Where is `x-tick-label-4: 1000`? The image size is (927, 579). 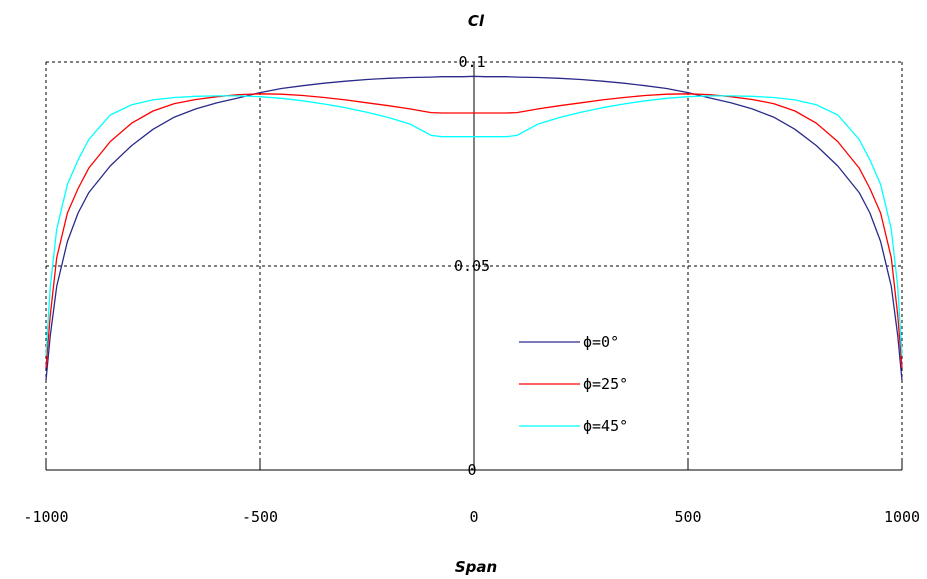
x-tick-label-4: 1000 is located at coordinates (902, 517).